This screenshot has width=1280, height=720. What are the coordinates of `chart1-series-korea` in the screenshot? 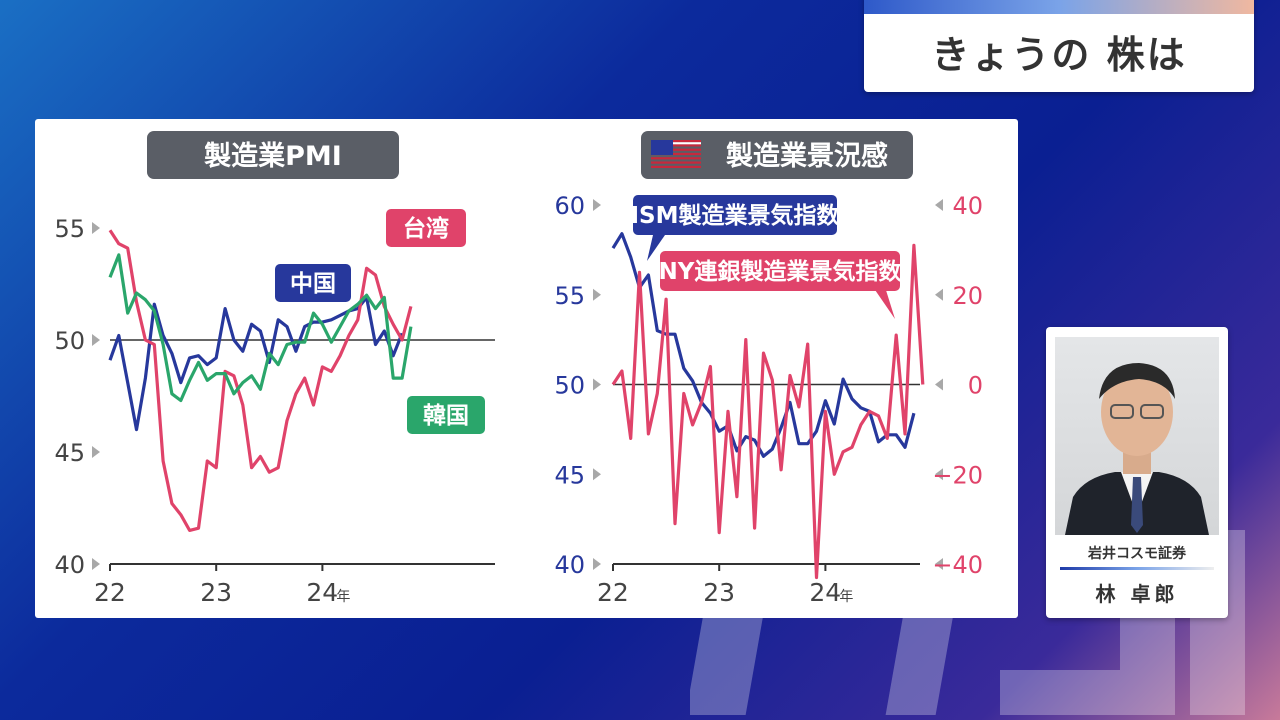 It's located at (260, 328).